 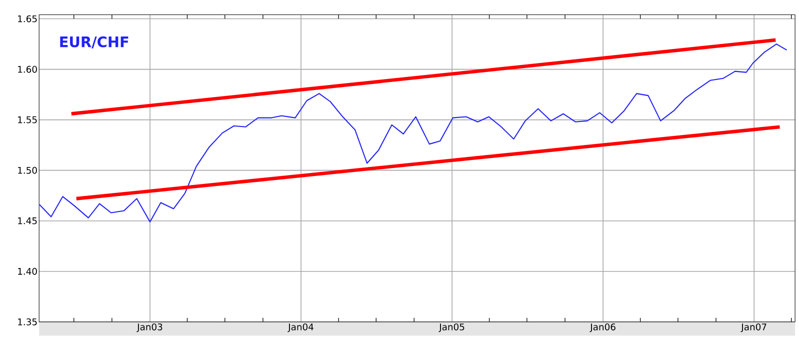 What do you see at coordinates (27, 120) in the screenshot?
I see `y-tick-label: 1.55` at bounding box center [27, 120].